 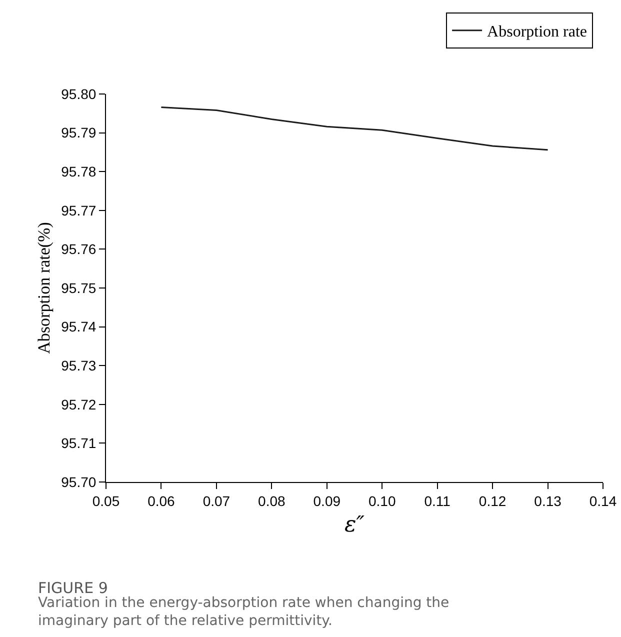 What do you see at coordinates (492, 500) in the screenshot?
I see `x-tick-label: 0.12` at bounding box center [492, 500].